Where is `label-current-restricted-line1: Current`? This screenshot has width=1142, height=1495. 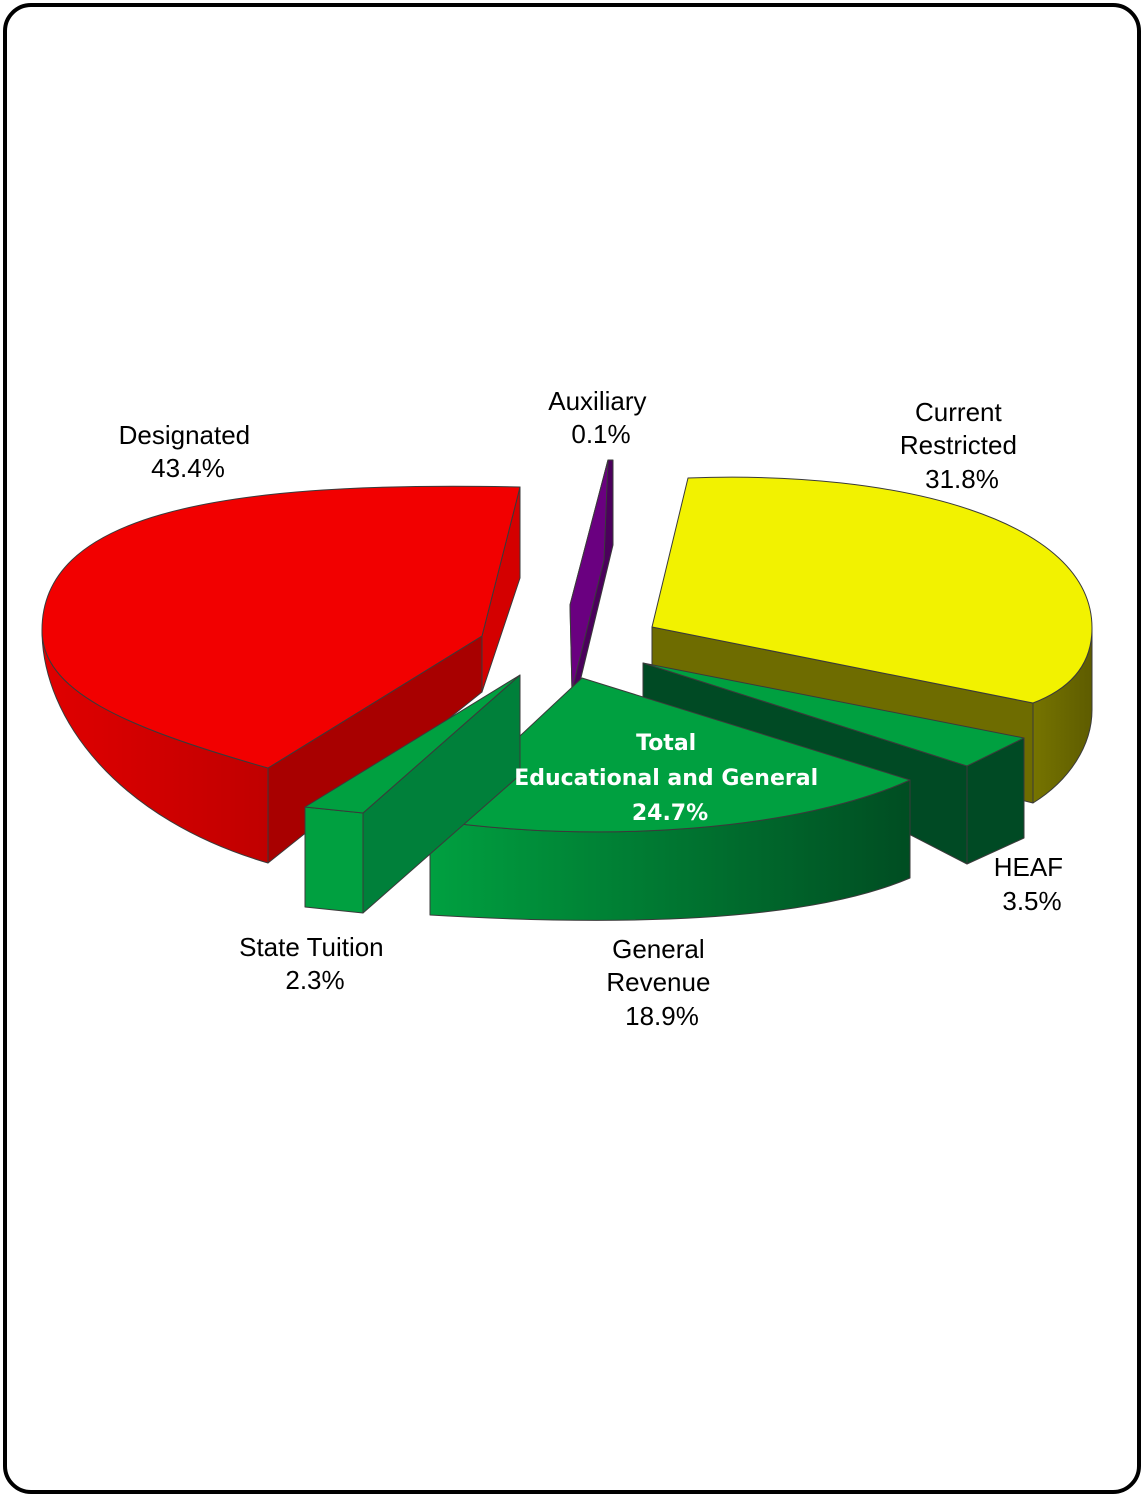 label-current-restricted-line1: Current is located at coordinates (958, 412).